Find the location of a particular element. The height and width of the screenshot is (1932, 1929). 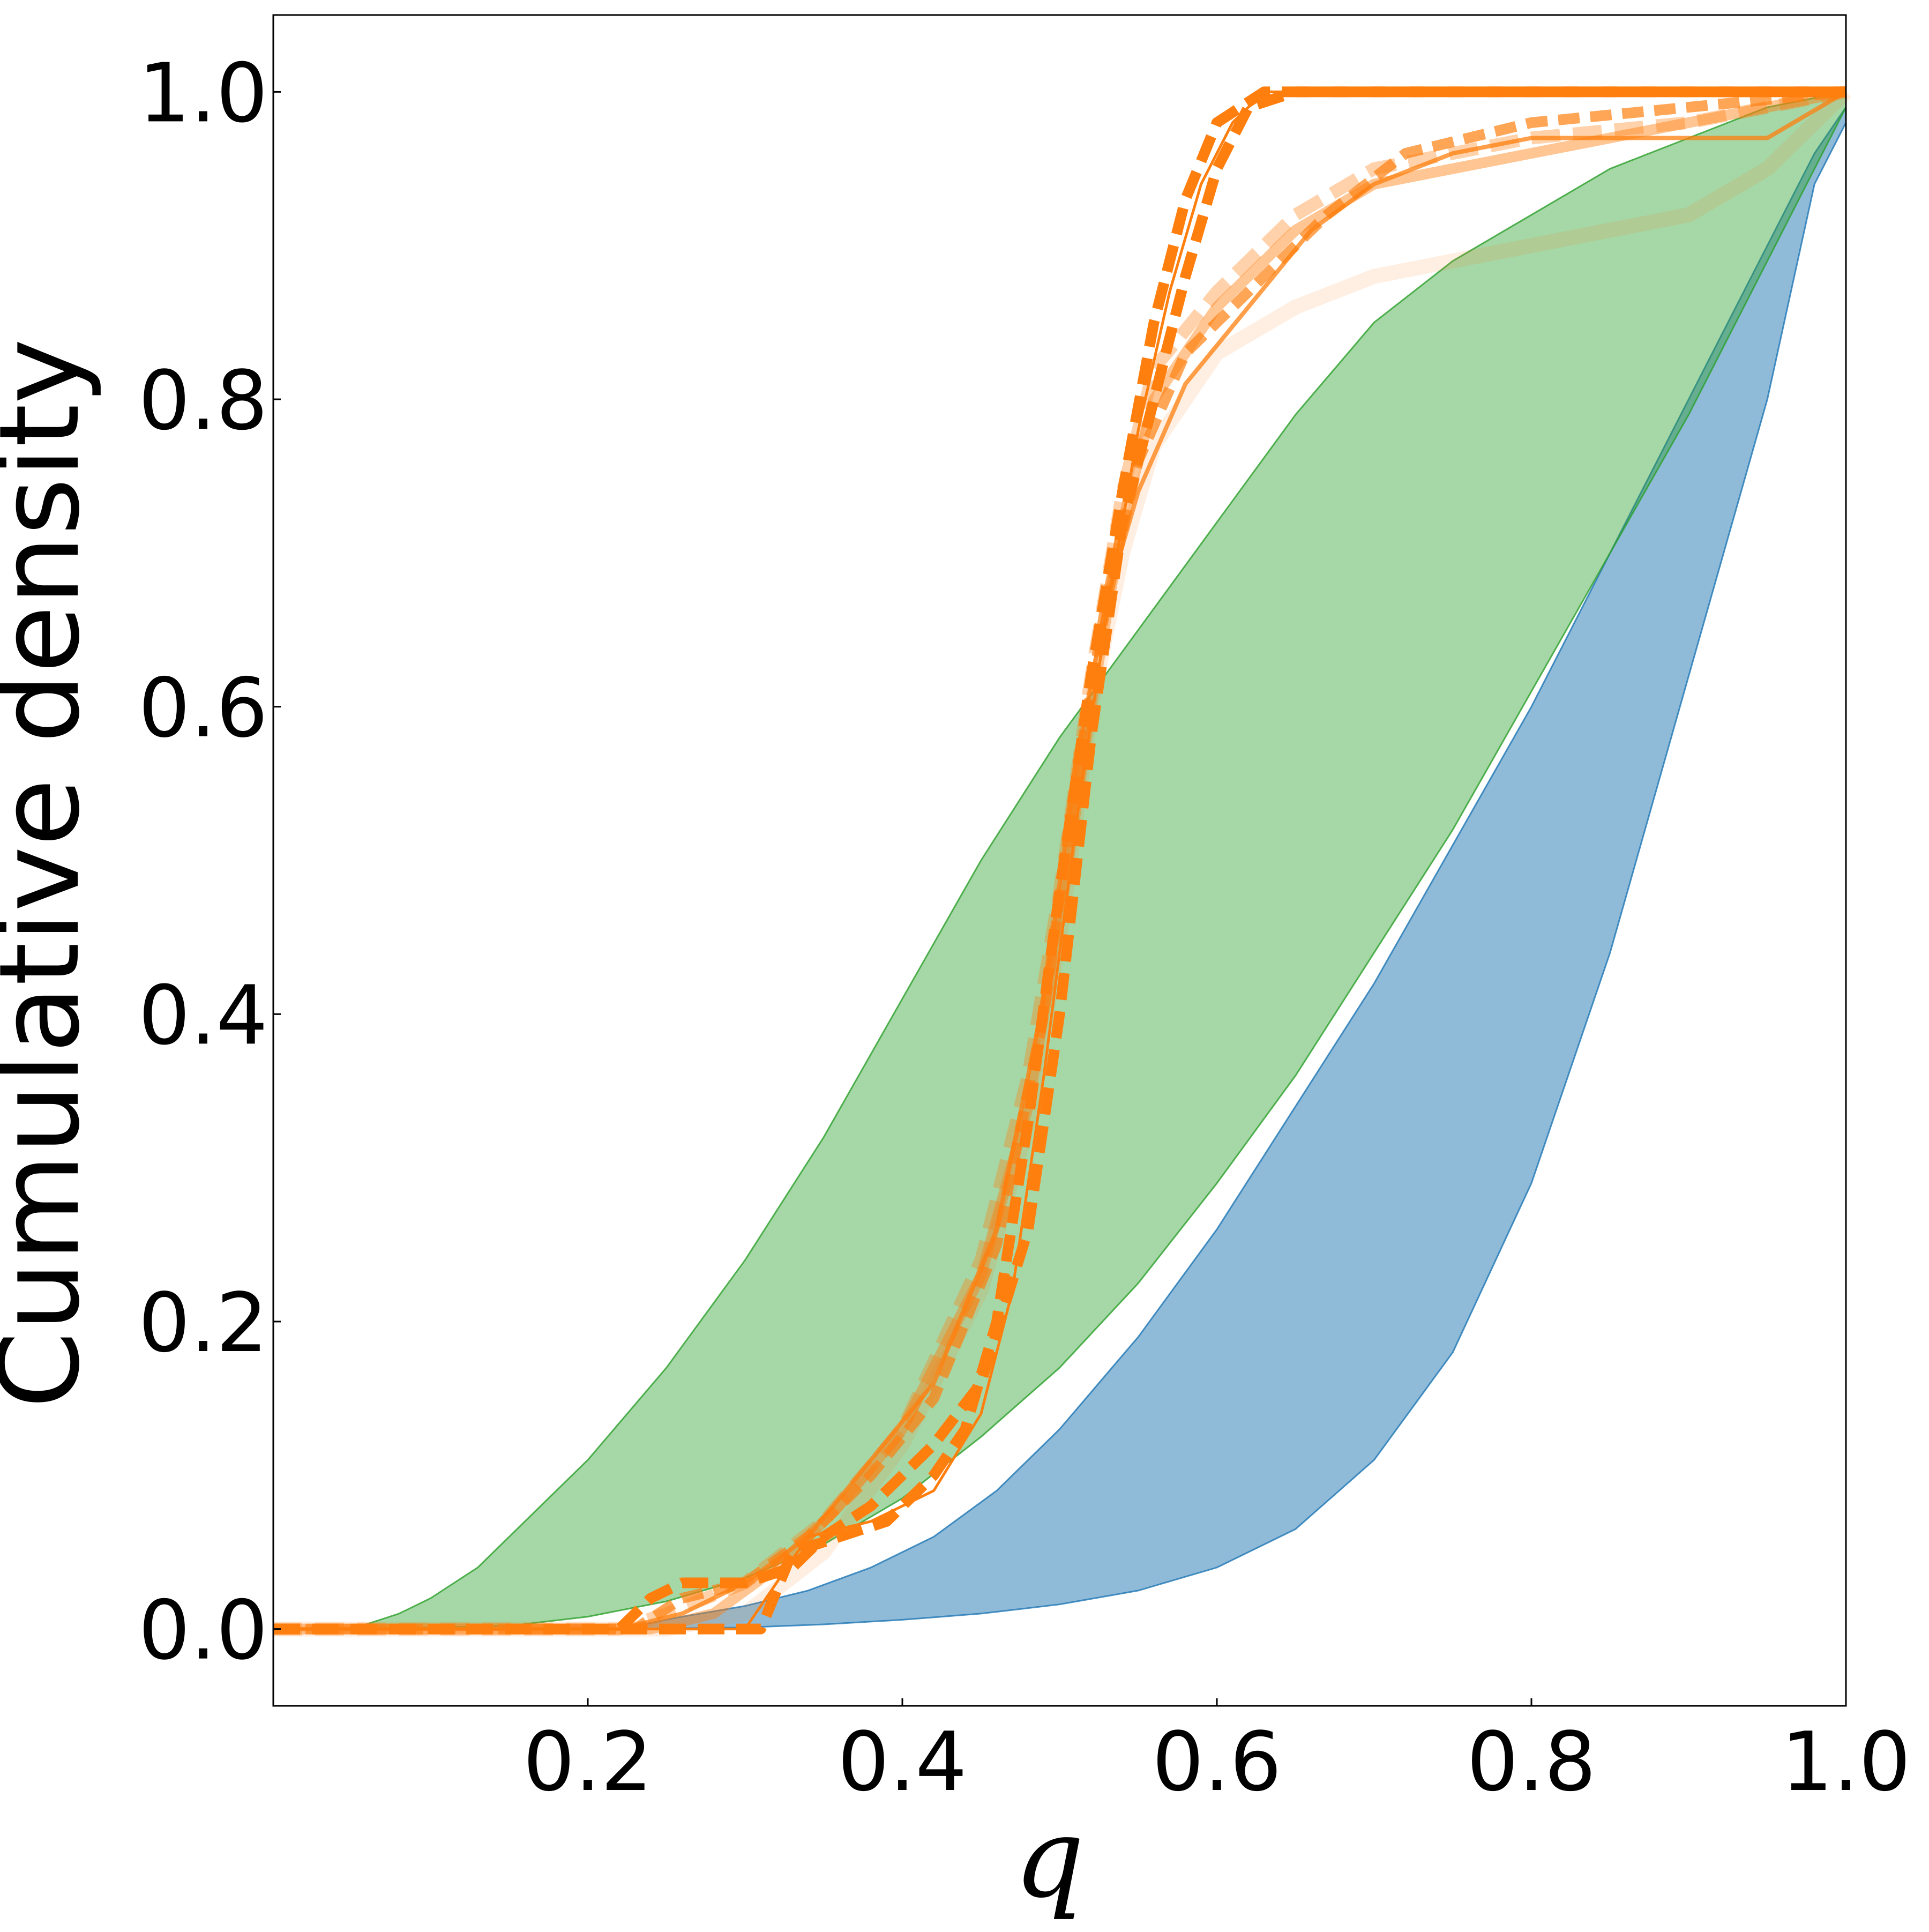

x-tick-label: 0.2 is located at coordinates (588, 1761).